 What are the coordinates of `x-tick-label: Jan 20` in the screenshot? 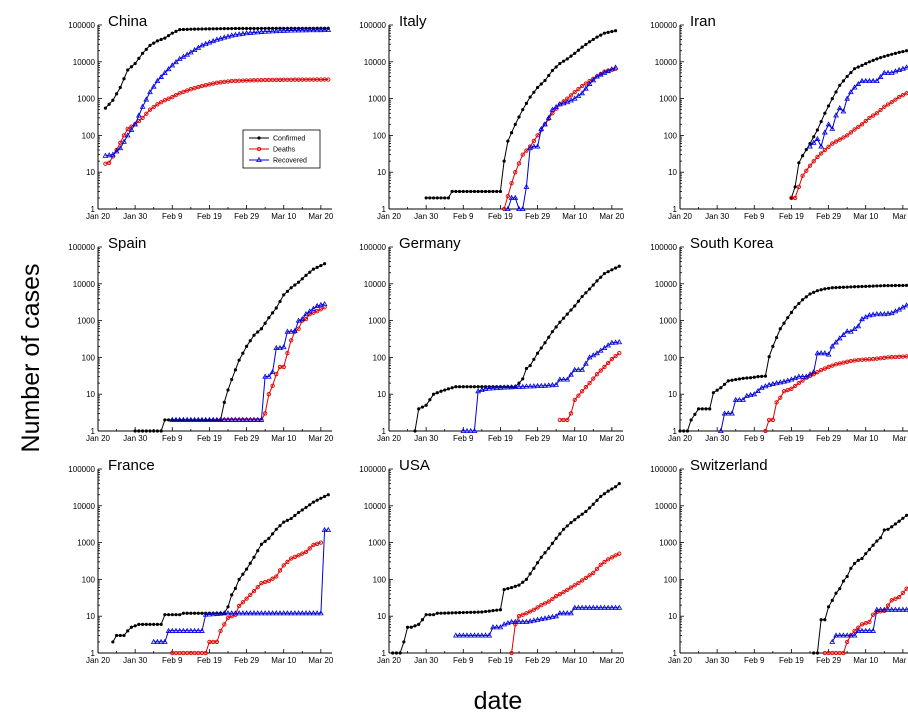 It's located at (680, 660).